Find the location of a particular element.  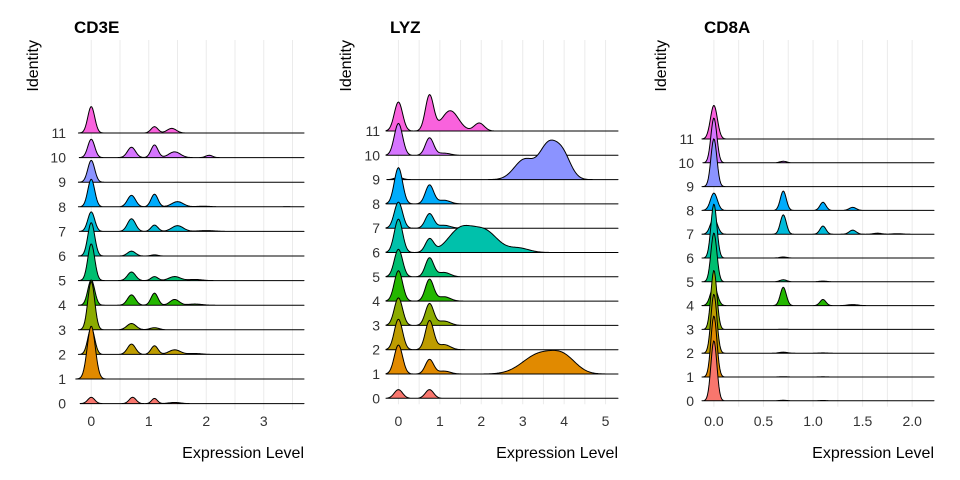

x-tick-label: 1.0 is located at coordinates (813, 421).